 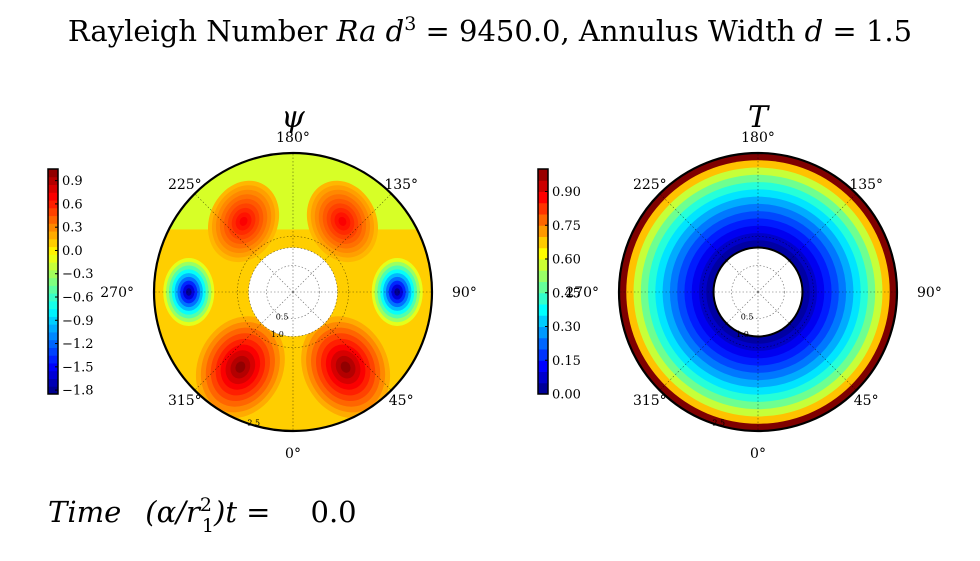 What do you see at coordinates (70, 283) in the screenshot?
I see `colorbar: 0.9 0.6 0.3 0.0 −0.3 −0.6 −0.9 −1.2 −1.5 −1.8` at bounding box center [70, 283].